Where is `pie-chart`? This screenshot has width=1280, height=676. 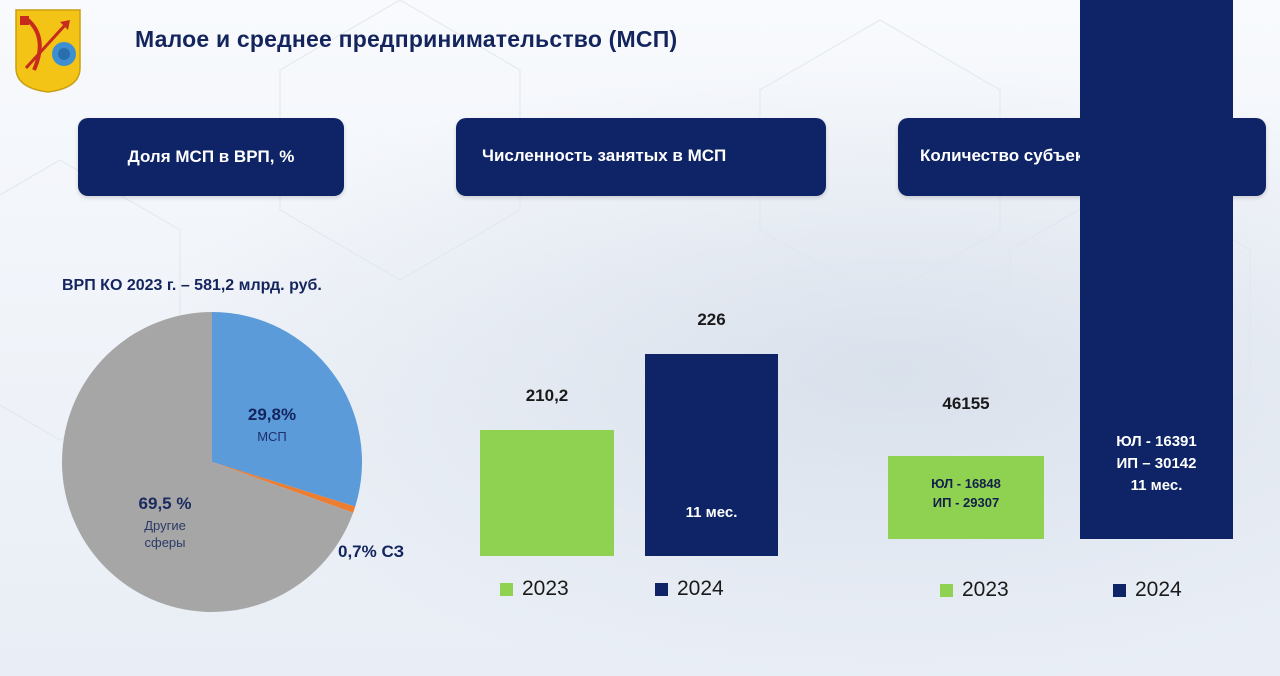
pie-chart is located at coordinates (211, 462).